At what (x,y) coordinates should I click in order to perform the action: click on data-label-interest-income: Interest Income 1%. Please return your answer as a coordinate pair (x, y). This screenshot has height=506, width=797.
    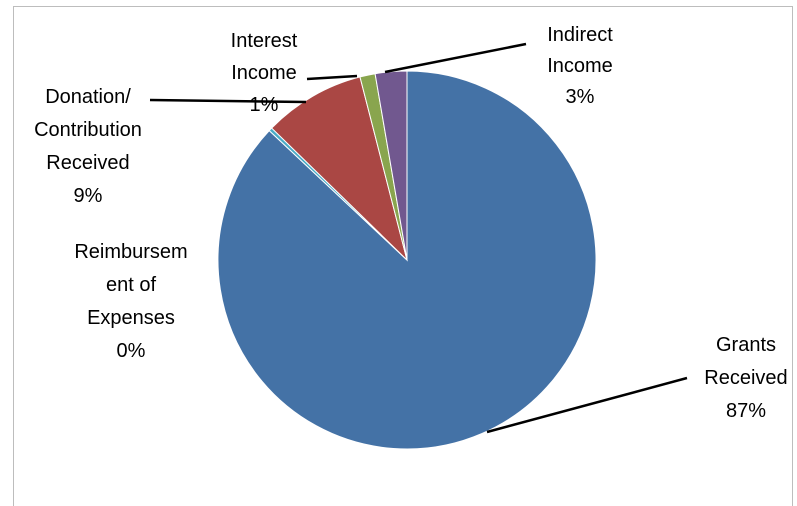
    Looking at the image, I should click on (264, 73).